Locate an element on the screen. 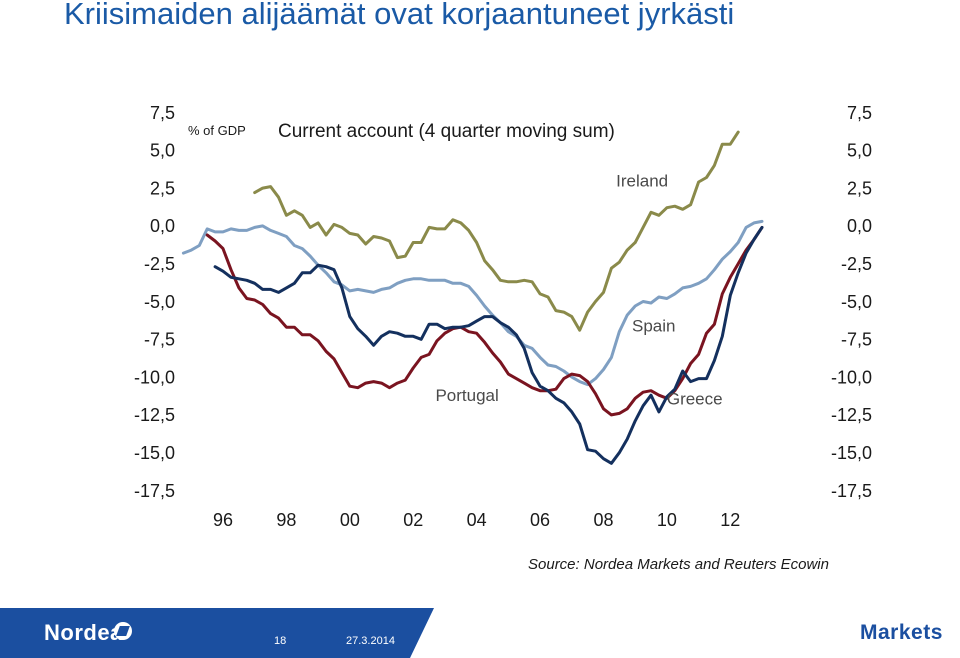 This screenshot has width=960, height=658. chart-title: Current account (4 quarter moving sum) is located at coordinates (446, 131).